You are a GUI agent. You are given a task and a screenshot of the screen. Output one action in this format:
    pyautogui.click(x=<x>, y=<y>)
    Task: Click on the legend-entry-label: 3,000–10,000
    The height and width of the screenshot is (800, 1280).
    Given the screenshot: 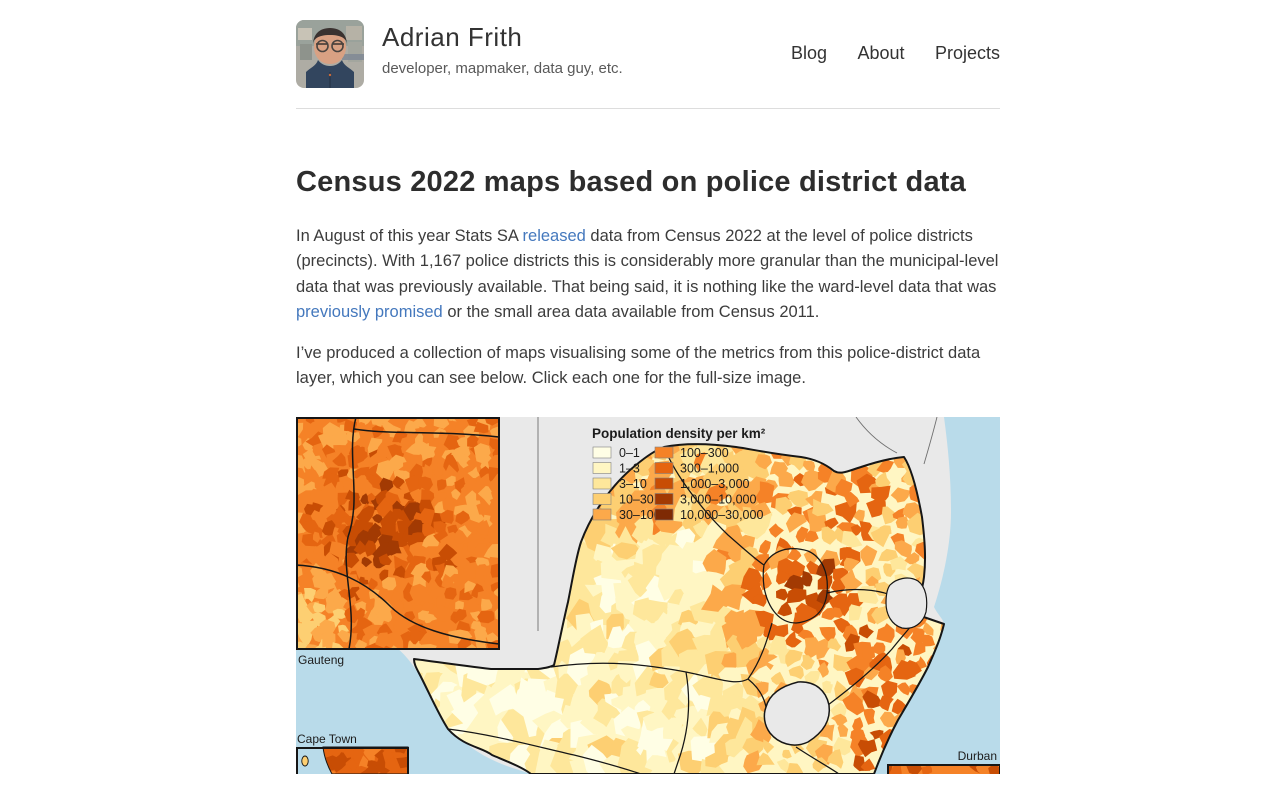 What is the action you would take?
    pyautogui.click(x=718, y=499)
    